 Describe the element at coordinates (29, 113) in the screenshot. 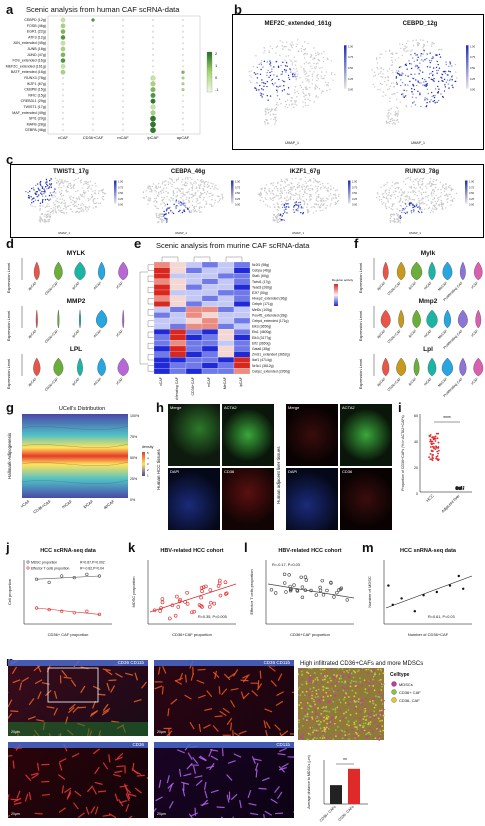

I see `a-row-label: MAF_extended (49g)` at that location.